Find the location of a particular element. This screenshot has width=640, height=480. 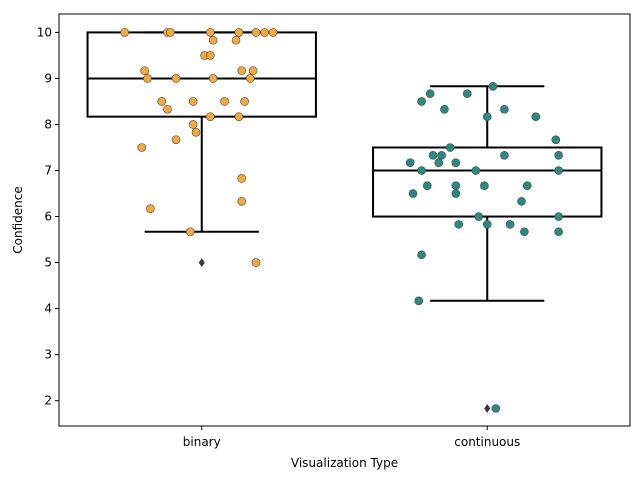

y-tick-label: 10 is located at coordinates (44, 32).